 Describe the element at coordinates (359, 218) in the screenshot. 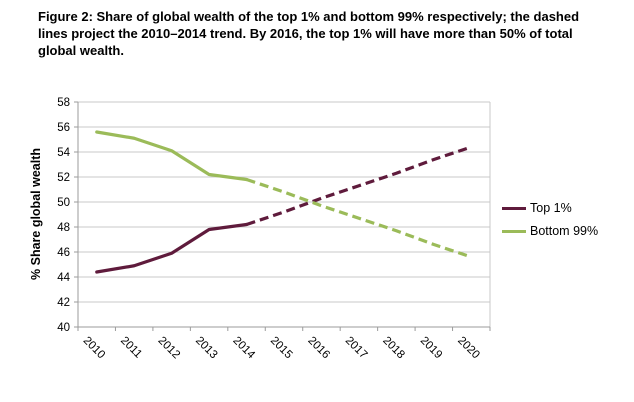

I see `bottom-99-projected-line` at that location.